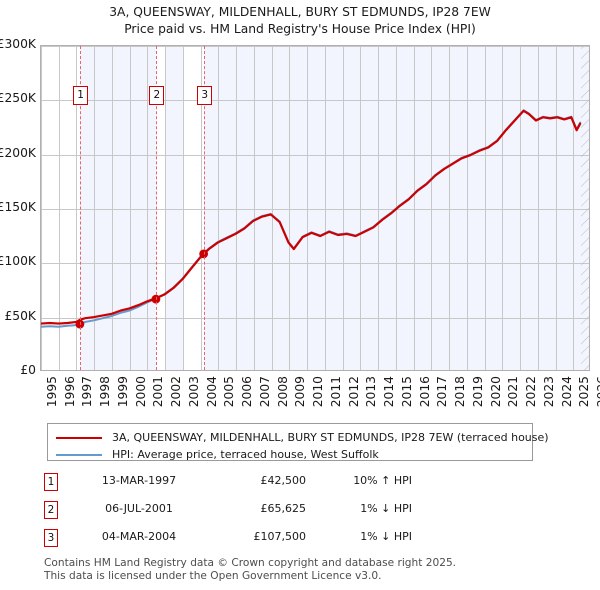 Image resolution: width=600 pixels, height=590 pixels. What do you see at coordinates (495, 392) in the screenshot?
I see `x-axis-tick: 2020` at bounding box center [495, 392].